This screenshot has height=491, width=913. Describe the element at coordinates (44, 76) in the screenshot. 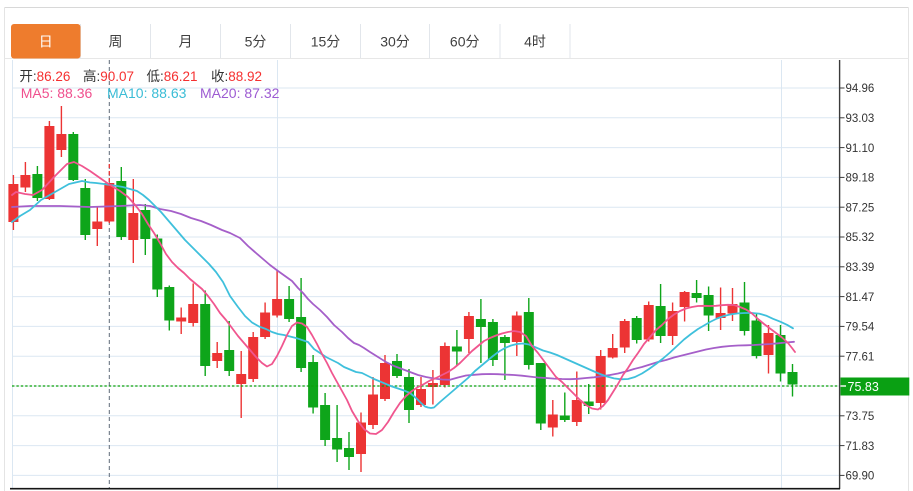

I see `svg-text: 开:86.26` at that location.